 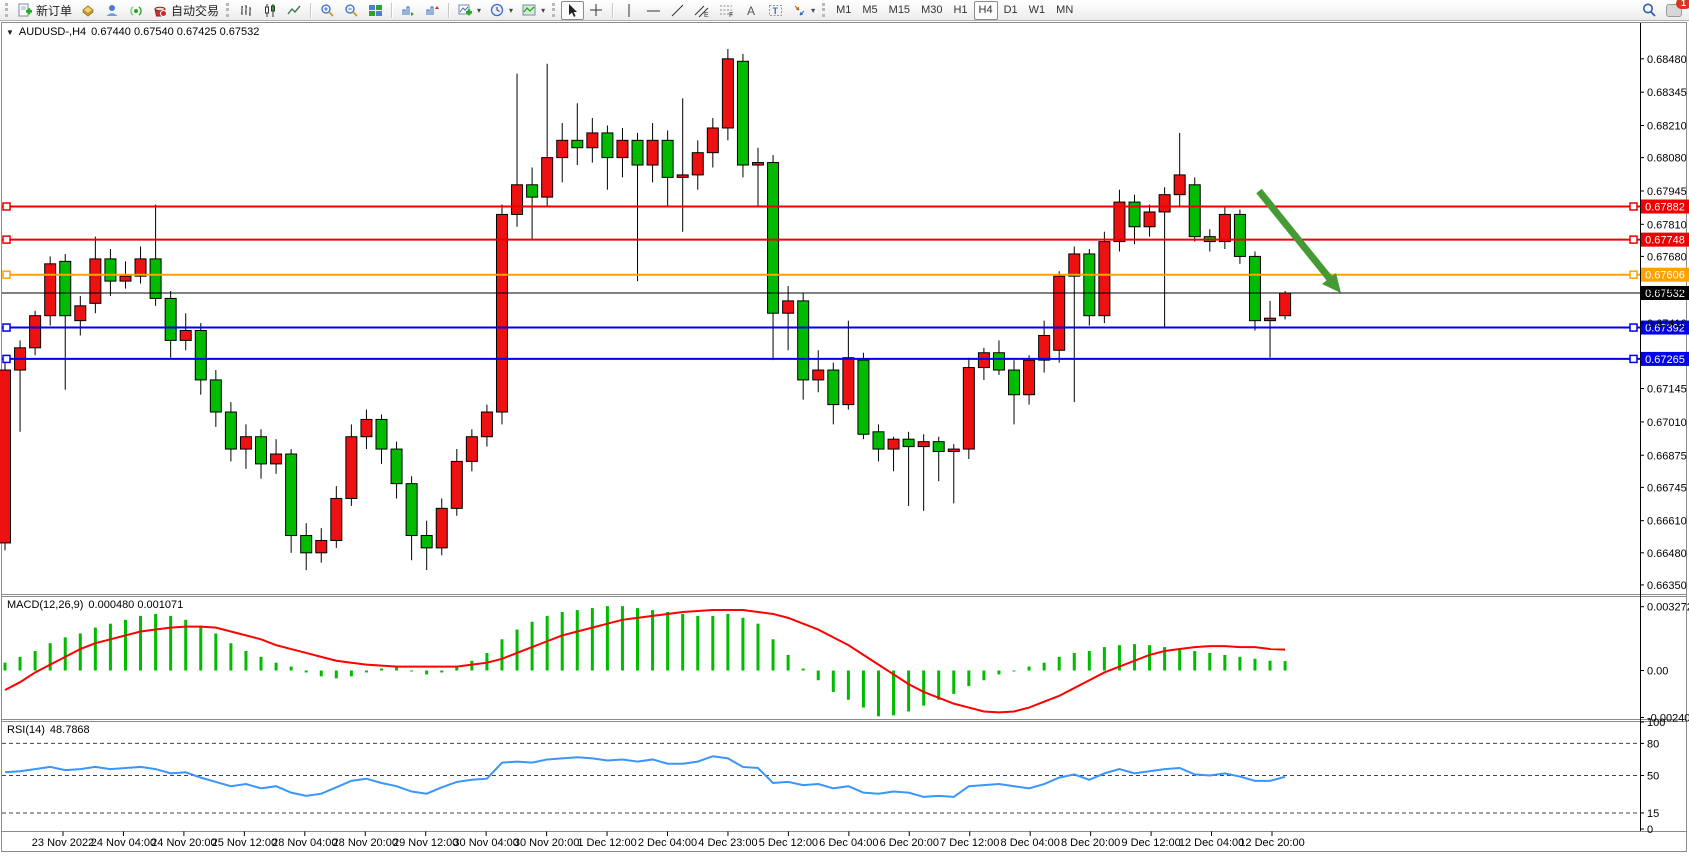 I want to click on tf-d1-button: D1, so click(x=1010, y=10).